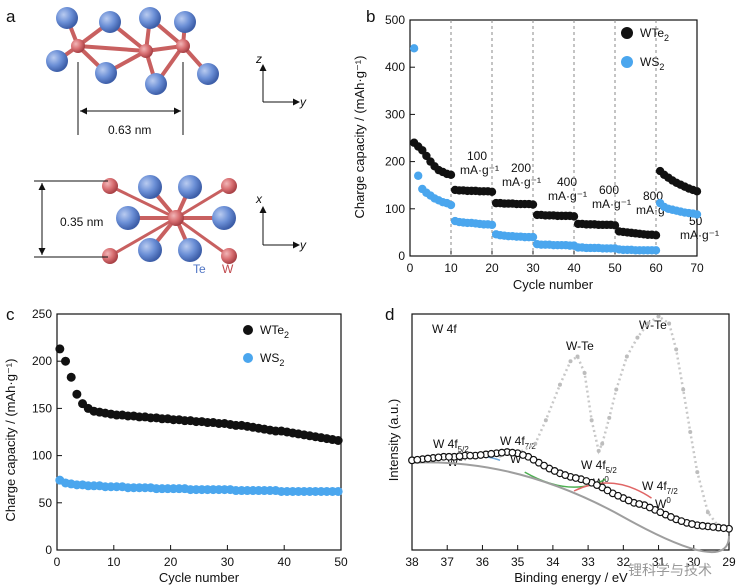 Image resolution: width=739 pixels, height=588 pixels. Describe the element at coordinates (567, 182) in the screenshot. I see `rate-label-400: 400` at that location.